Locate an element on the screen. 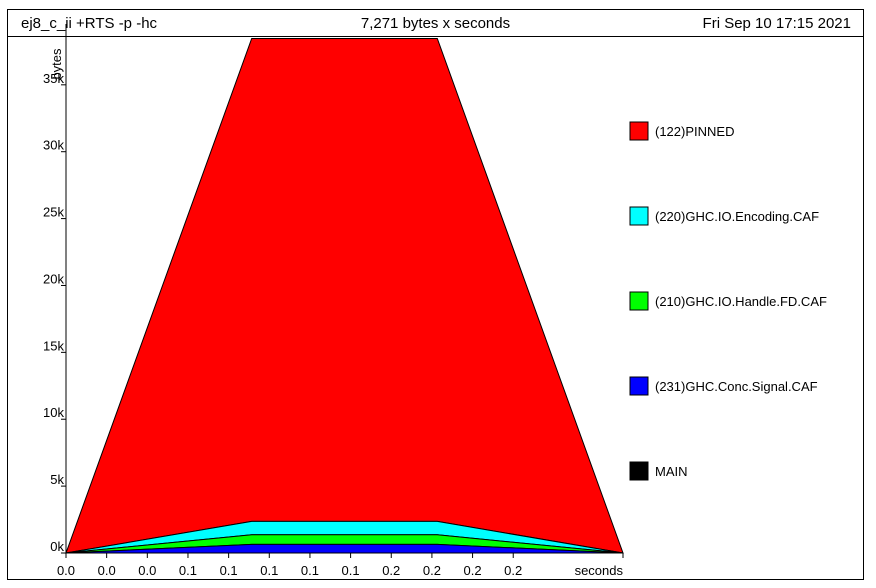  y-tick-label: 10k is located at coordinates (53, 412).